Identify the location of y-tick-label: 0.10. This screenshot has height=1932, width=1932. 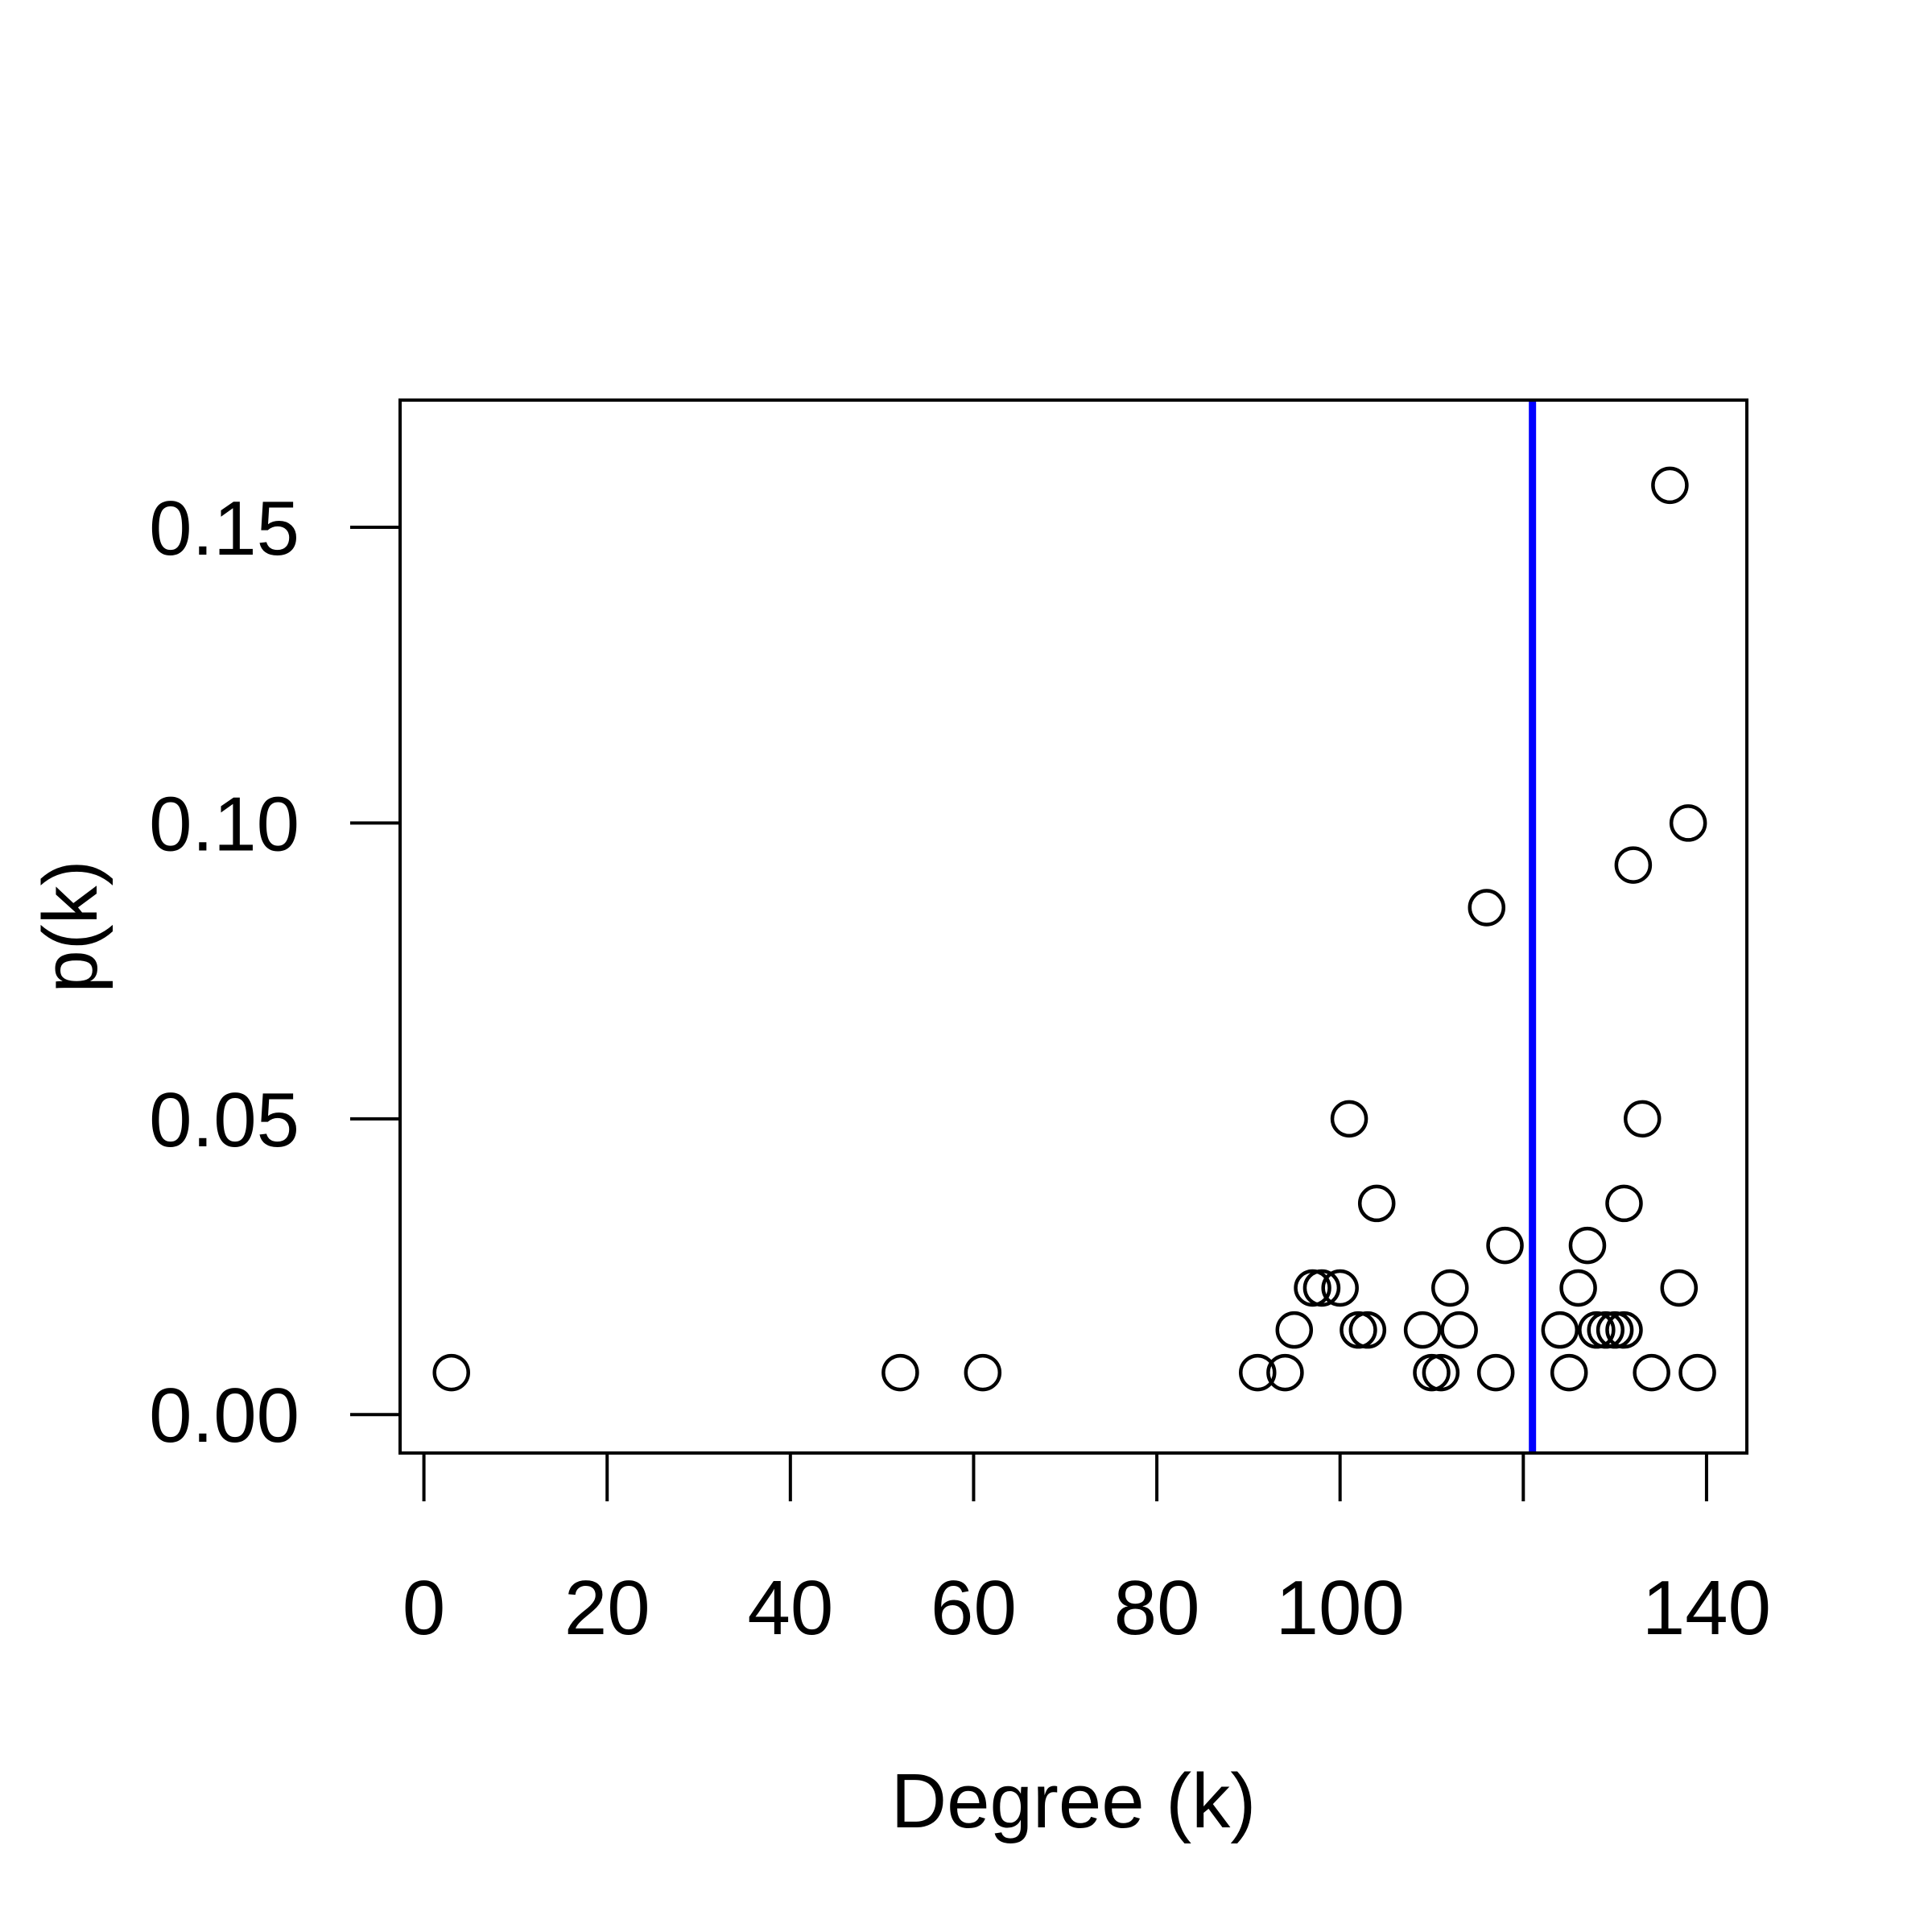
(224, 824).